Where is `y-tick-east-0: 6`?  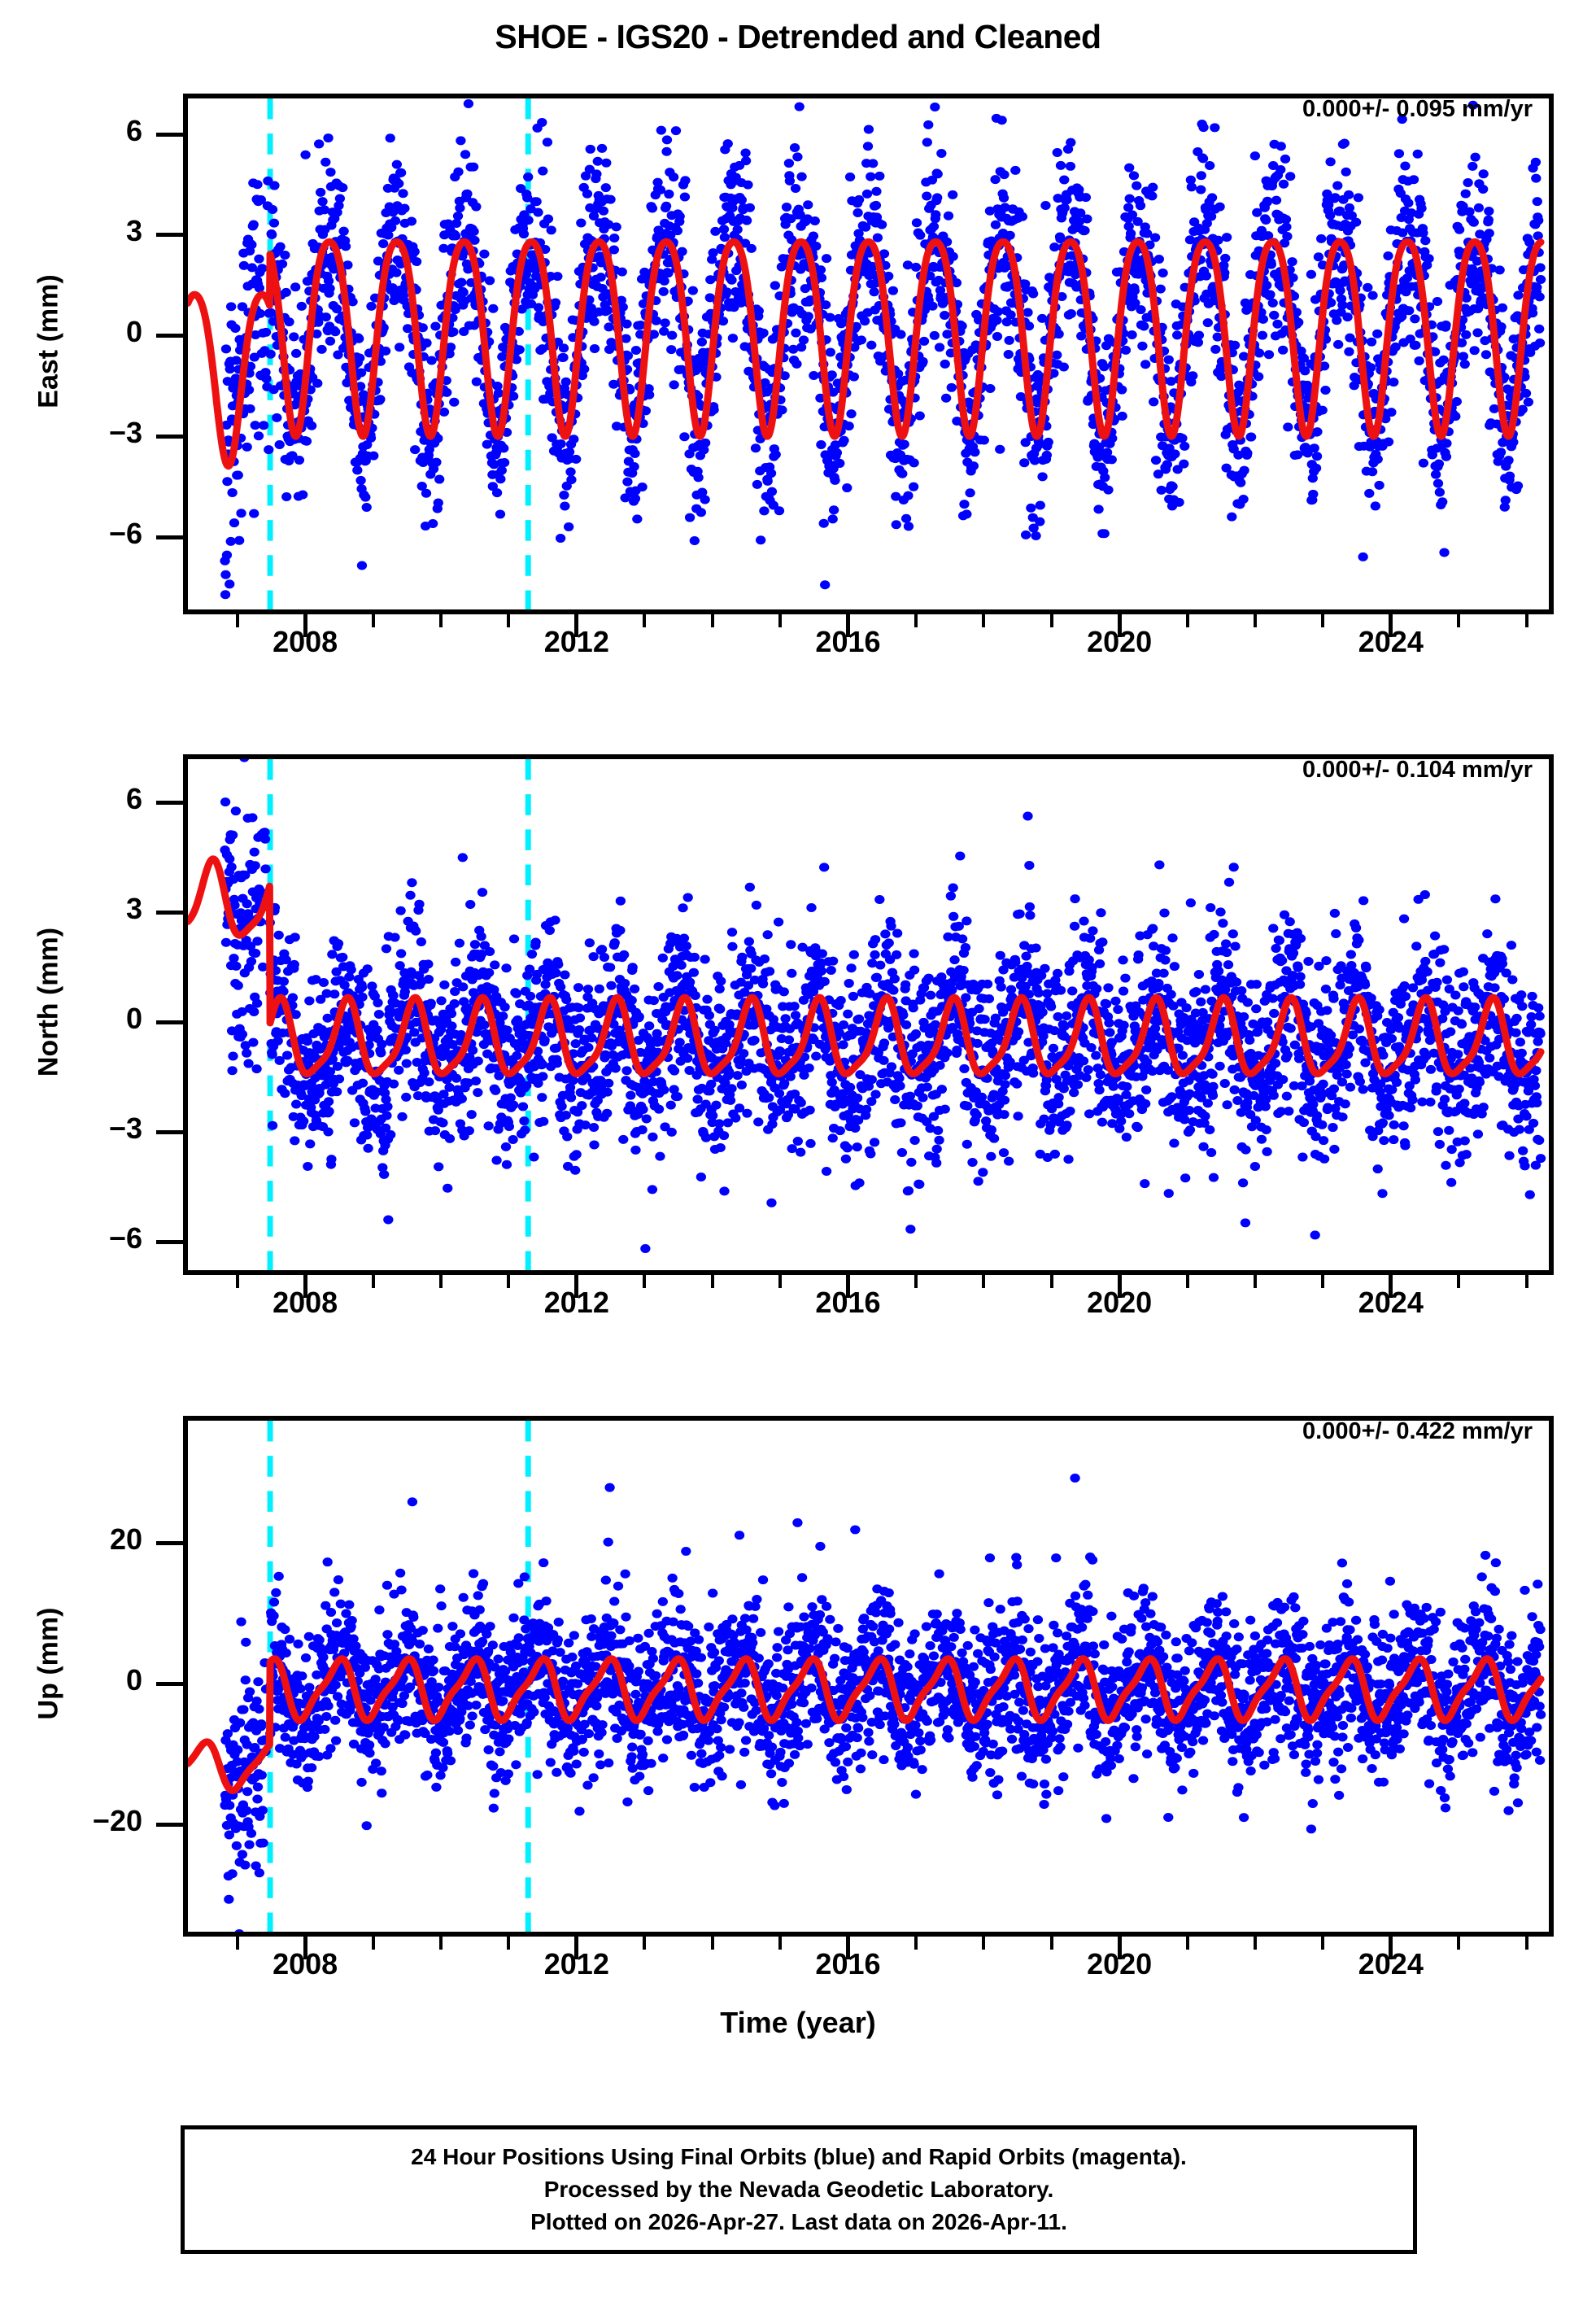
y-tick-east-0: 6 is located at coordinates (133, 130).